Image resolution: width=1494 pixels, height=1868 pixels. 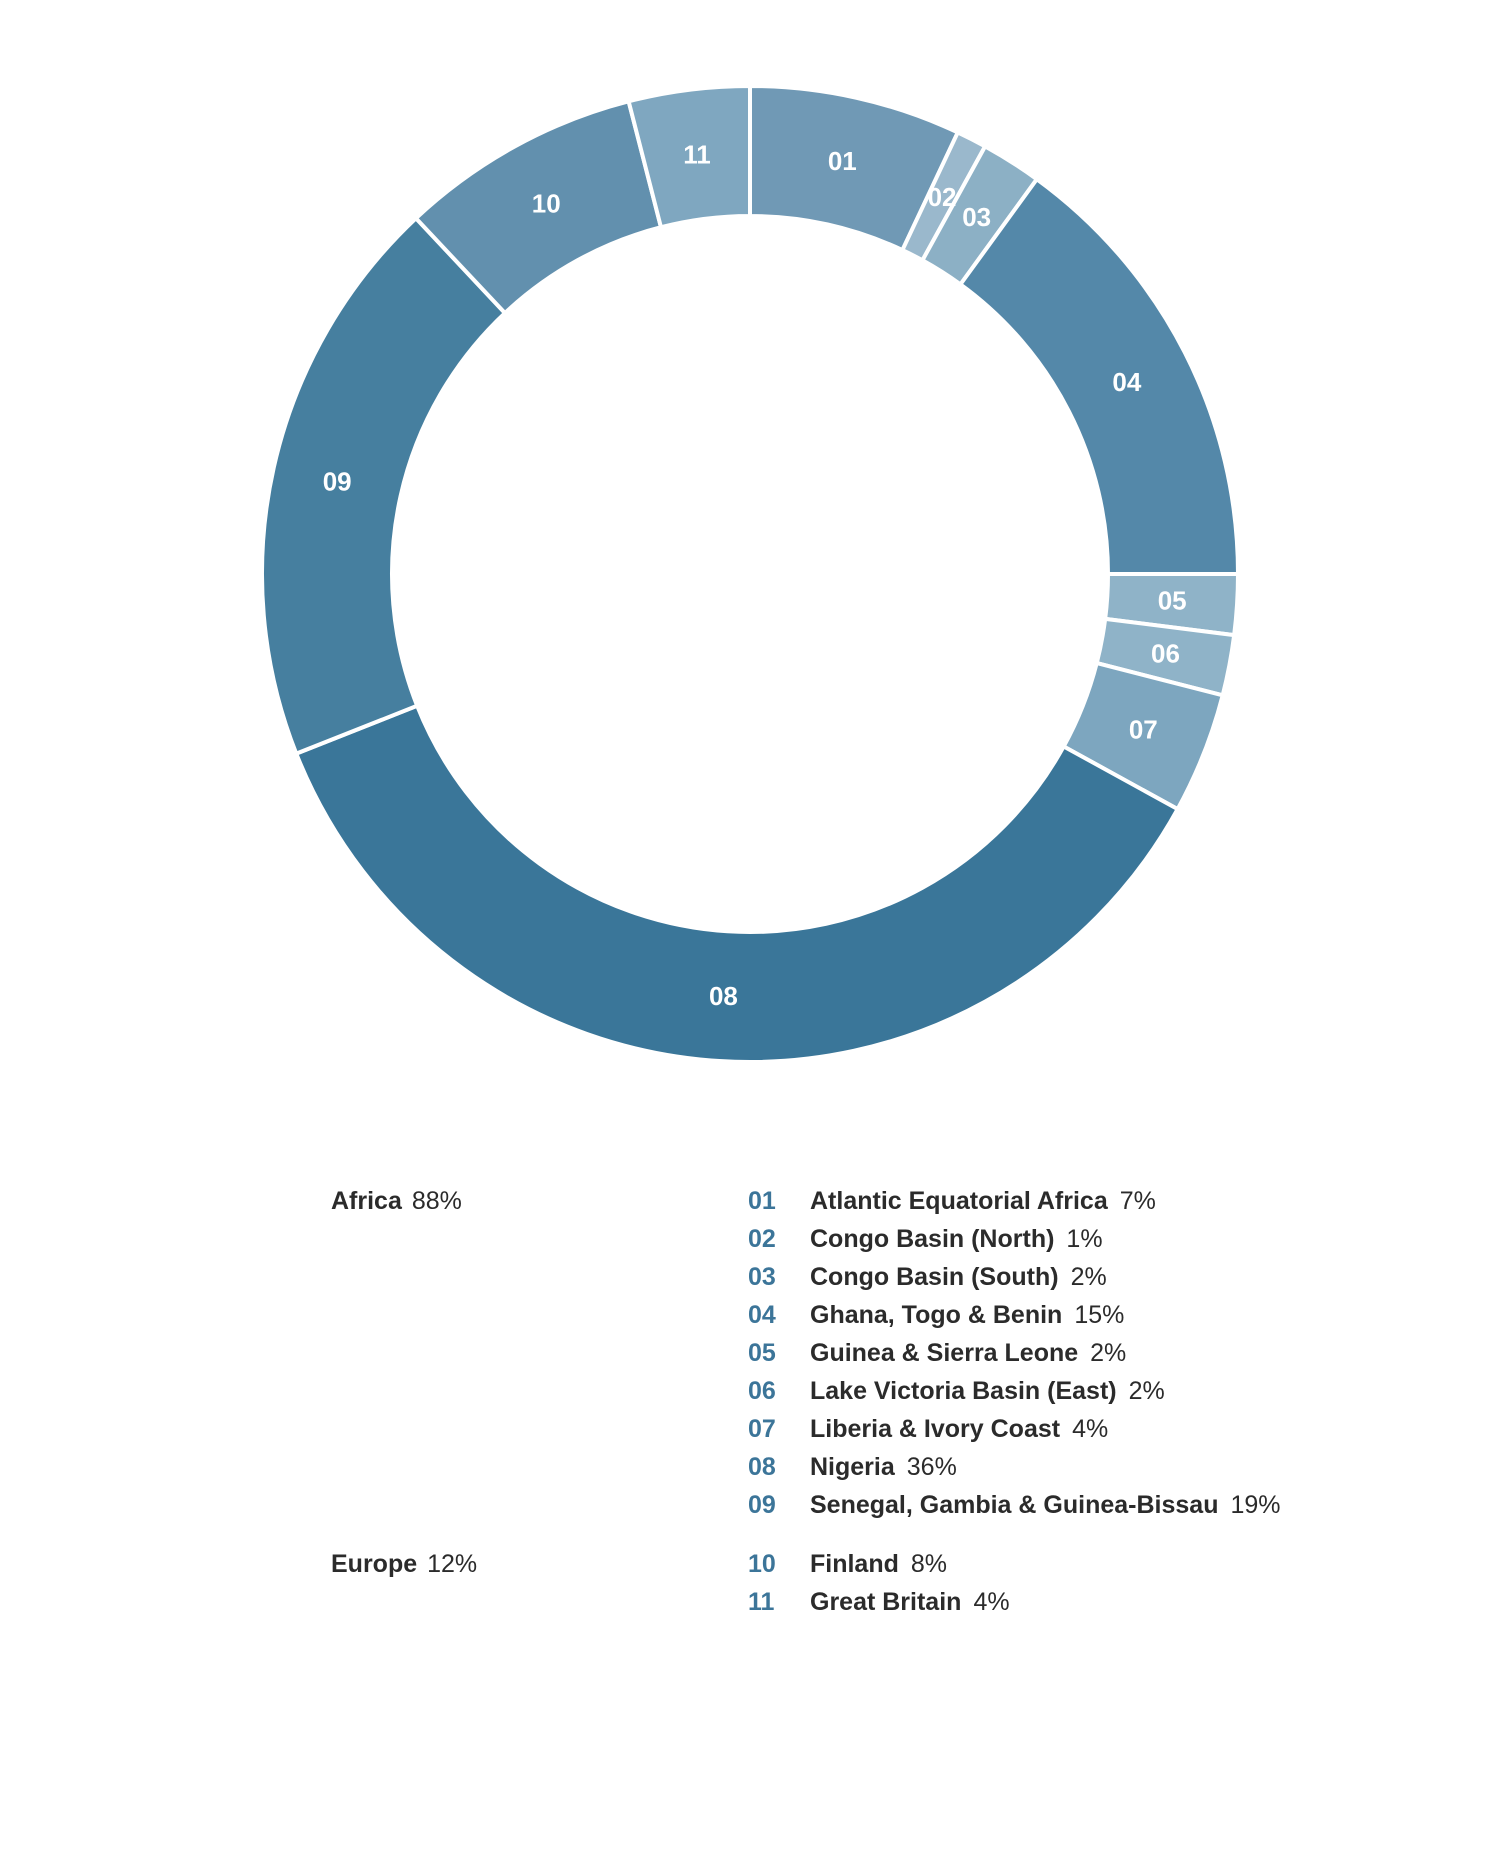 I want to click on legend-entry-pct: 8%, so click(x=929, y=1564).